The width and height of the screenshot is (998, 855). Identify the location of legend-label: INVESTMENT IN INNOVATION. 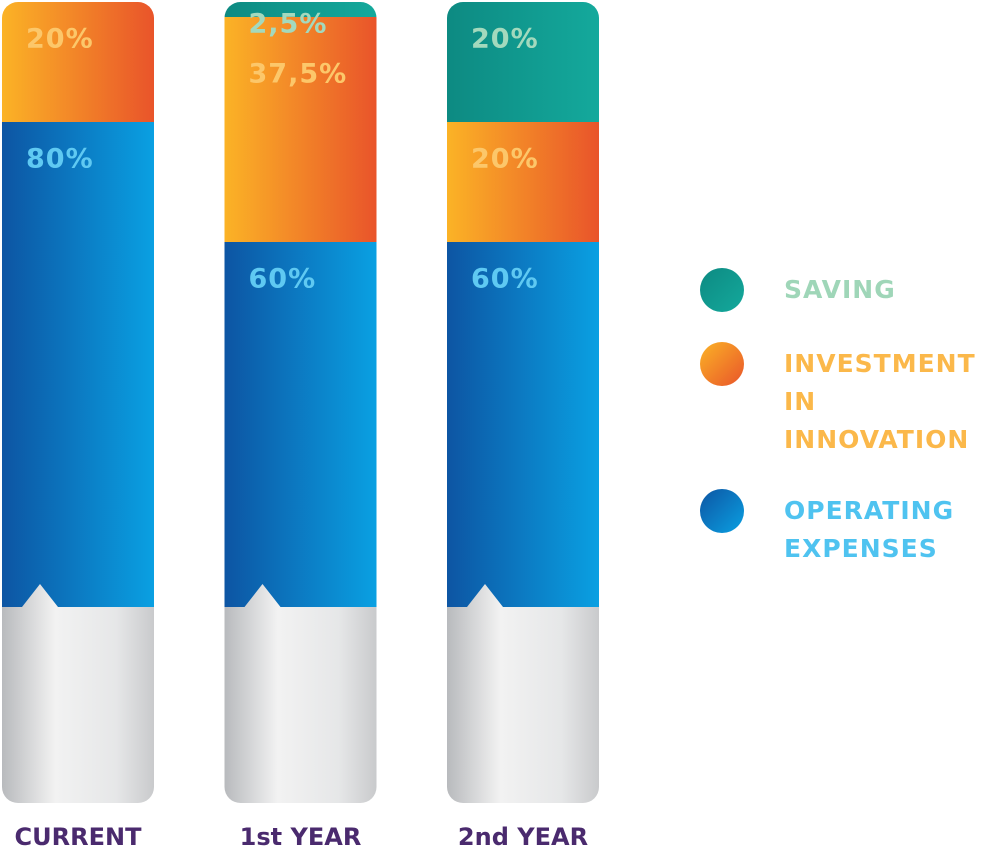
(880, 401).